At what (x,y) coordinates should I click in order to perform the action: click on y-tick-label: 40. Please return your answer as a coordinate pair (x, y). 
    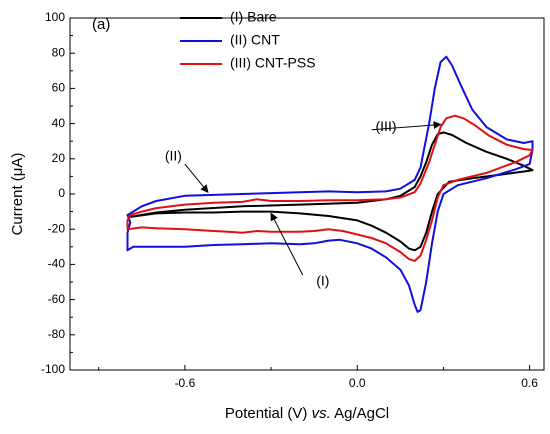
    Looking at the image, I should click on (59, 123).